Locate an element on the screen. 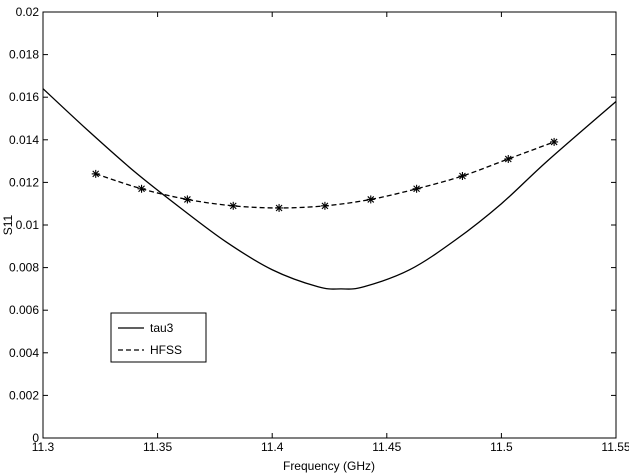  y-tick-label: 0.016 is located at coordinates (24, 97).